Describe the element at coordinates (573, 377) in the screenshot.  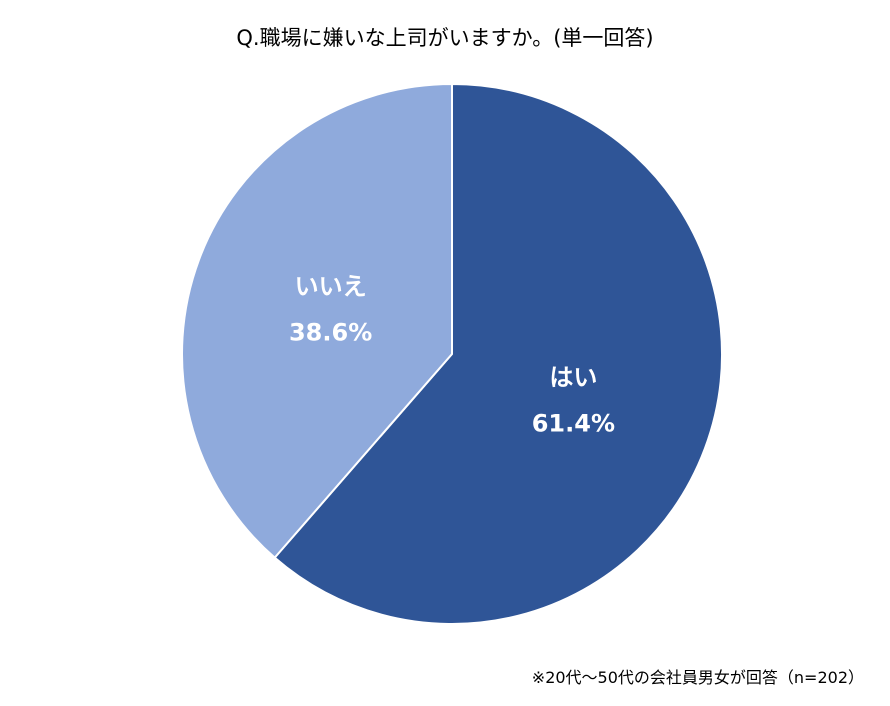
I see `slice-label-0: はい` at that location.